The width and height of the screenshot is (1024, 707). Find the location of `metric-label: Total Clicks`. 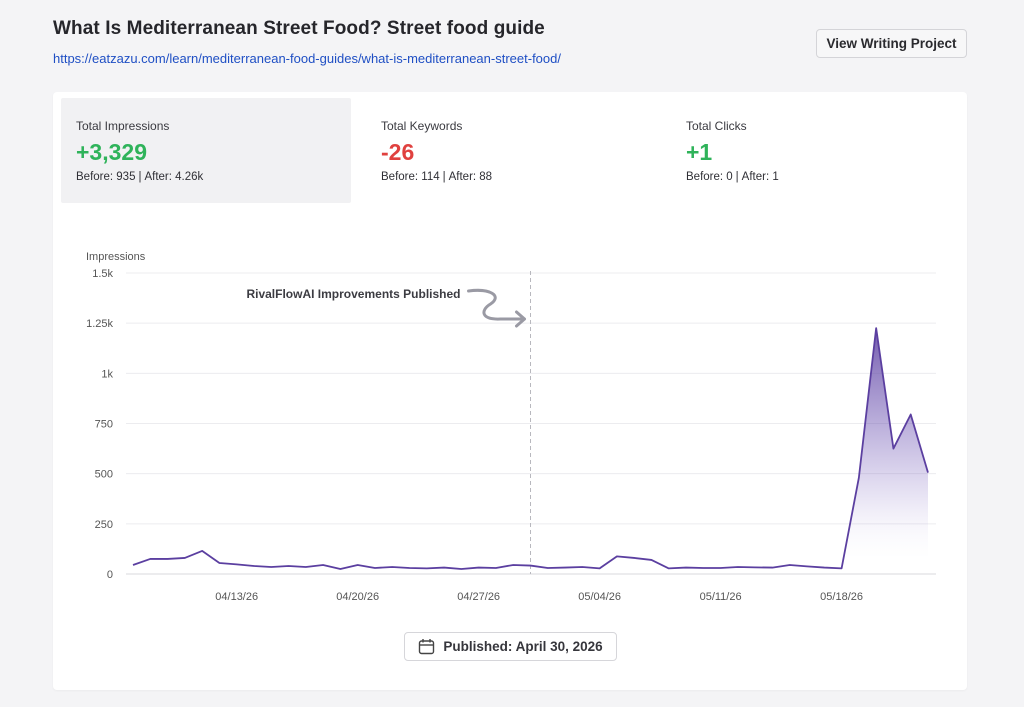

metric-label: Total Clicks is located at coordinates (716, 126).